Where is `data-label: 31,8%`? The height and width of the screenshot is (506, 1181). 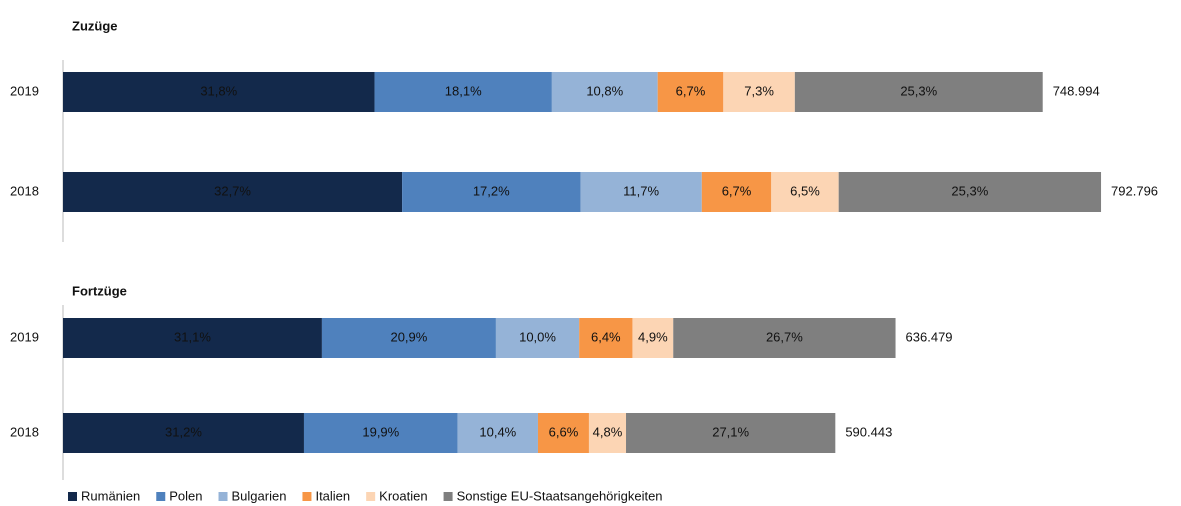 data-label: 31,8% is located at coordinates (218, 90).